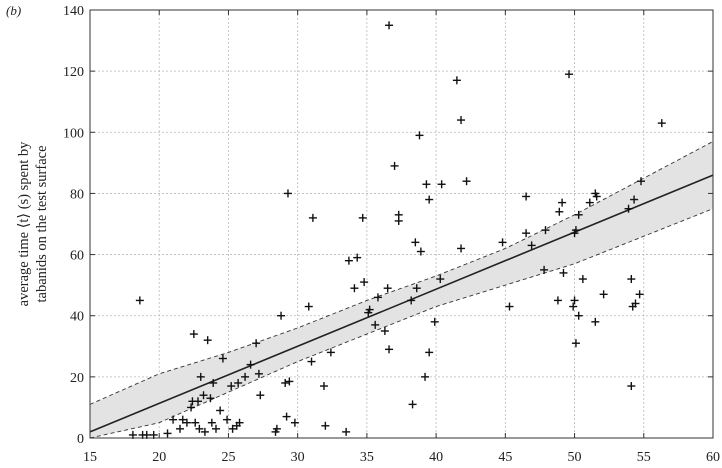 This screenshot has height=468, width=722. Describe the element at coordinates (77, 194) in the screenshot. I see `y-tick-label: 80` at that location.